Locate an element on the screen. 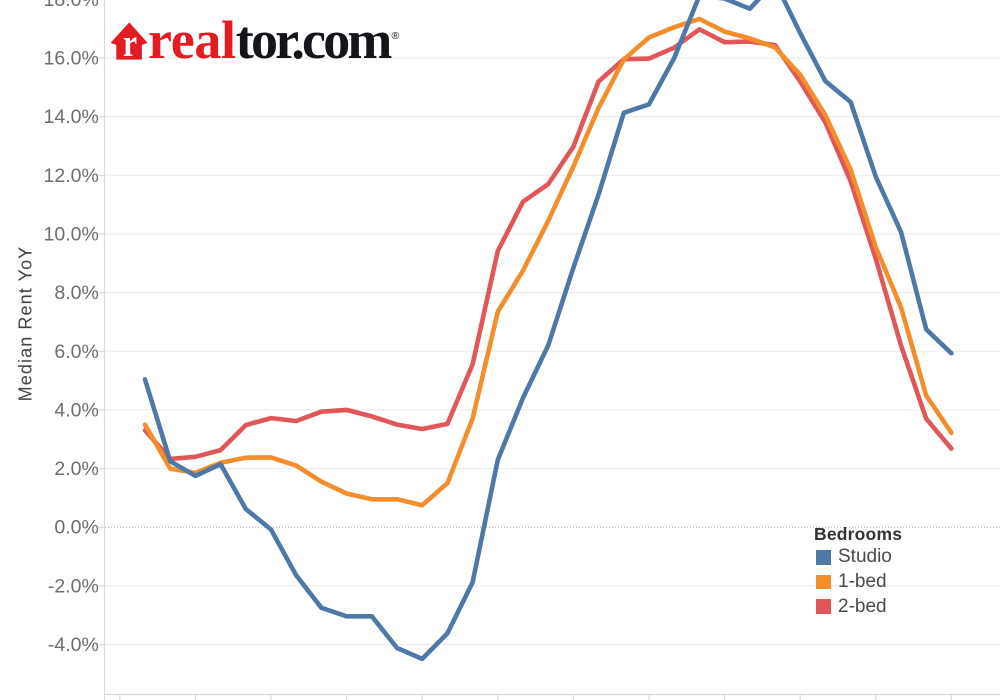 This screenshot has width=1000, height=700. svg-text: 4.0% is located at coordinates (76, 410).